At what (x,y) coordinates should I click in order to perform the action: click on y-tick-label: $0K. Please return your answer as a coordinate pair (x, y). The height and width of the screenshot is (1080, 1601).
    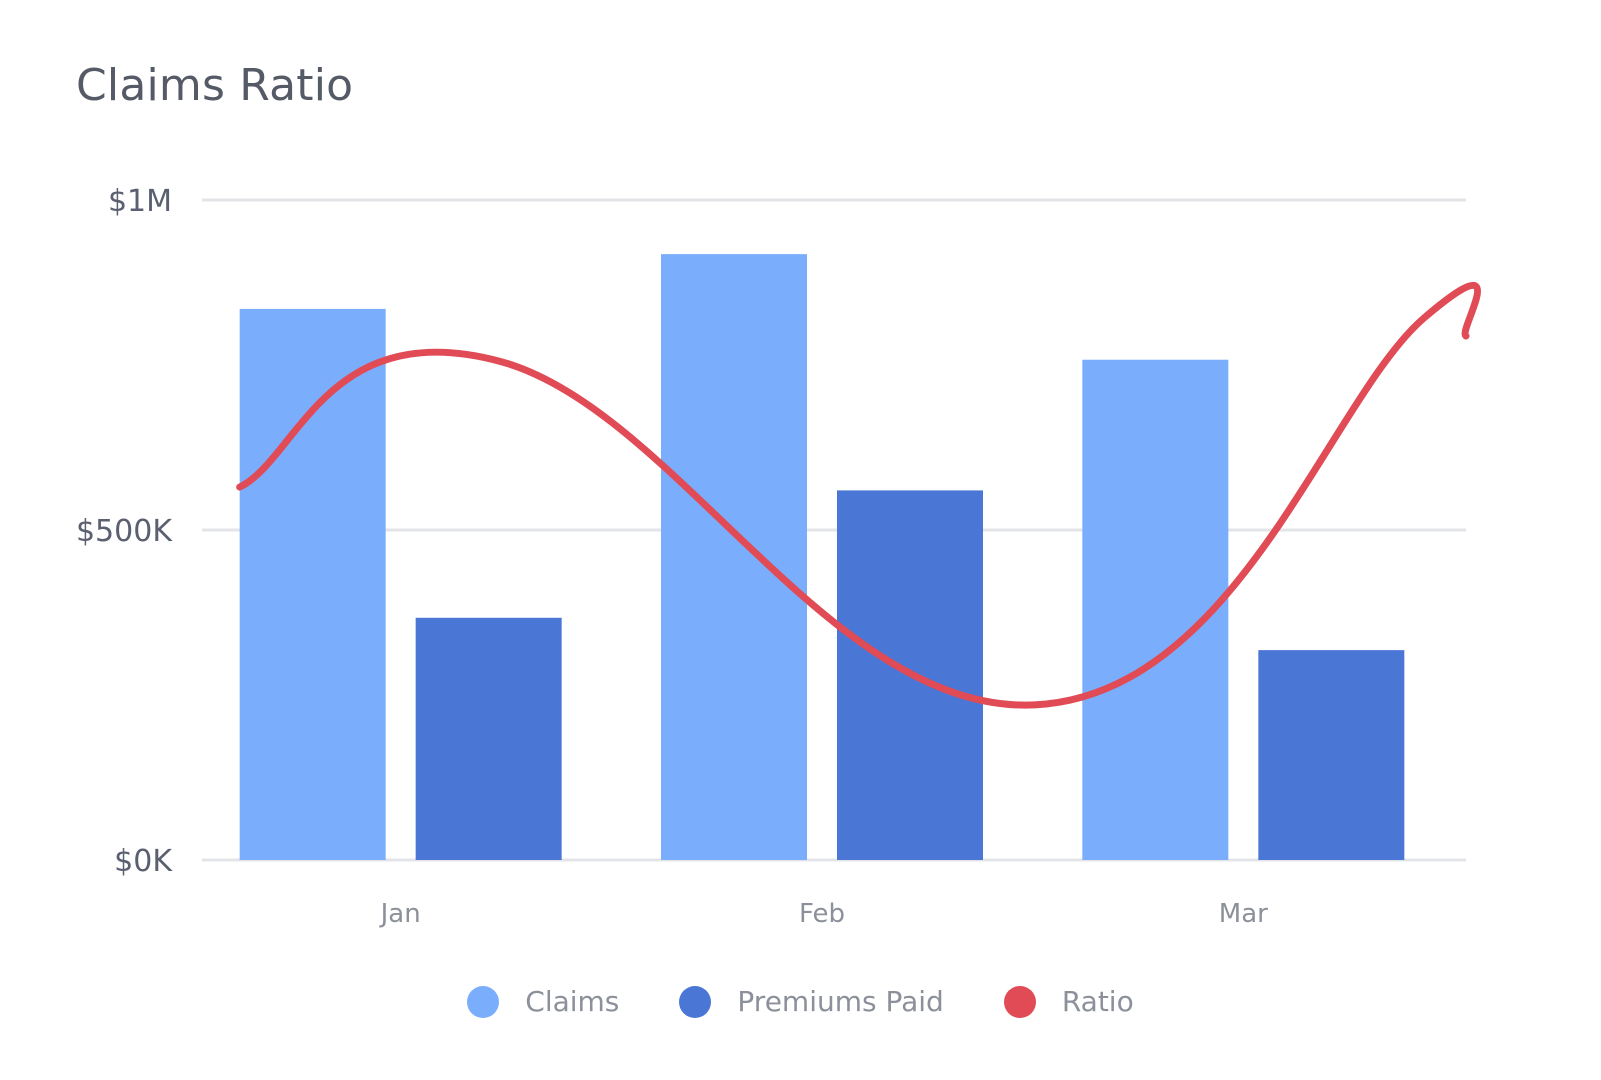
    Looking at the image, I should click on (143, 861).